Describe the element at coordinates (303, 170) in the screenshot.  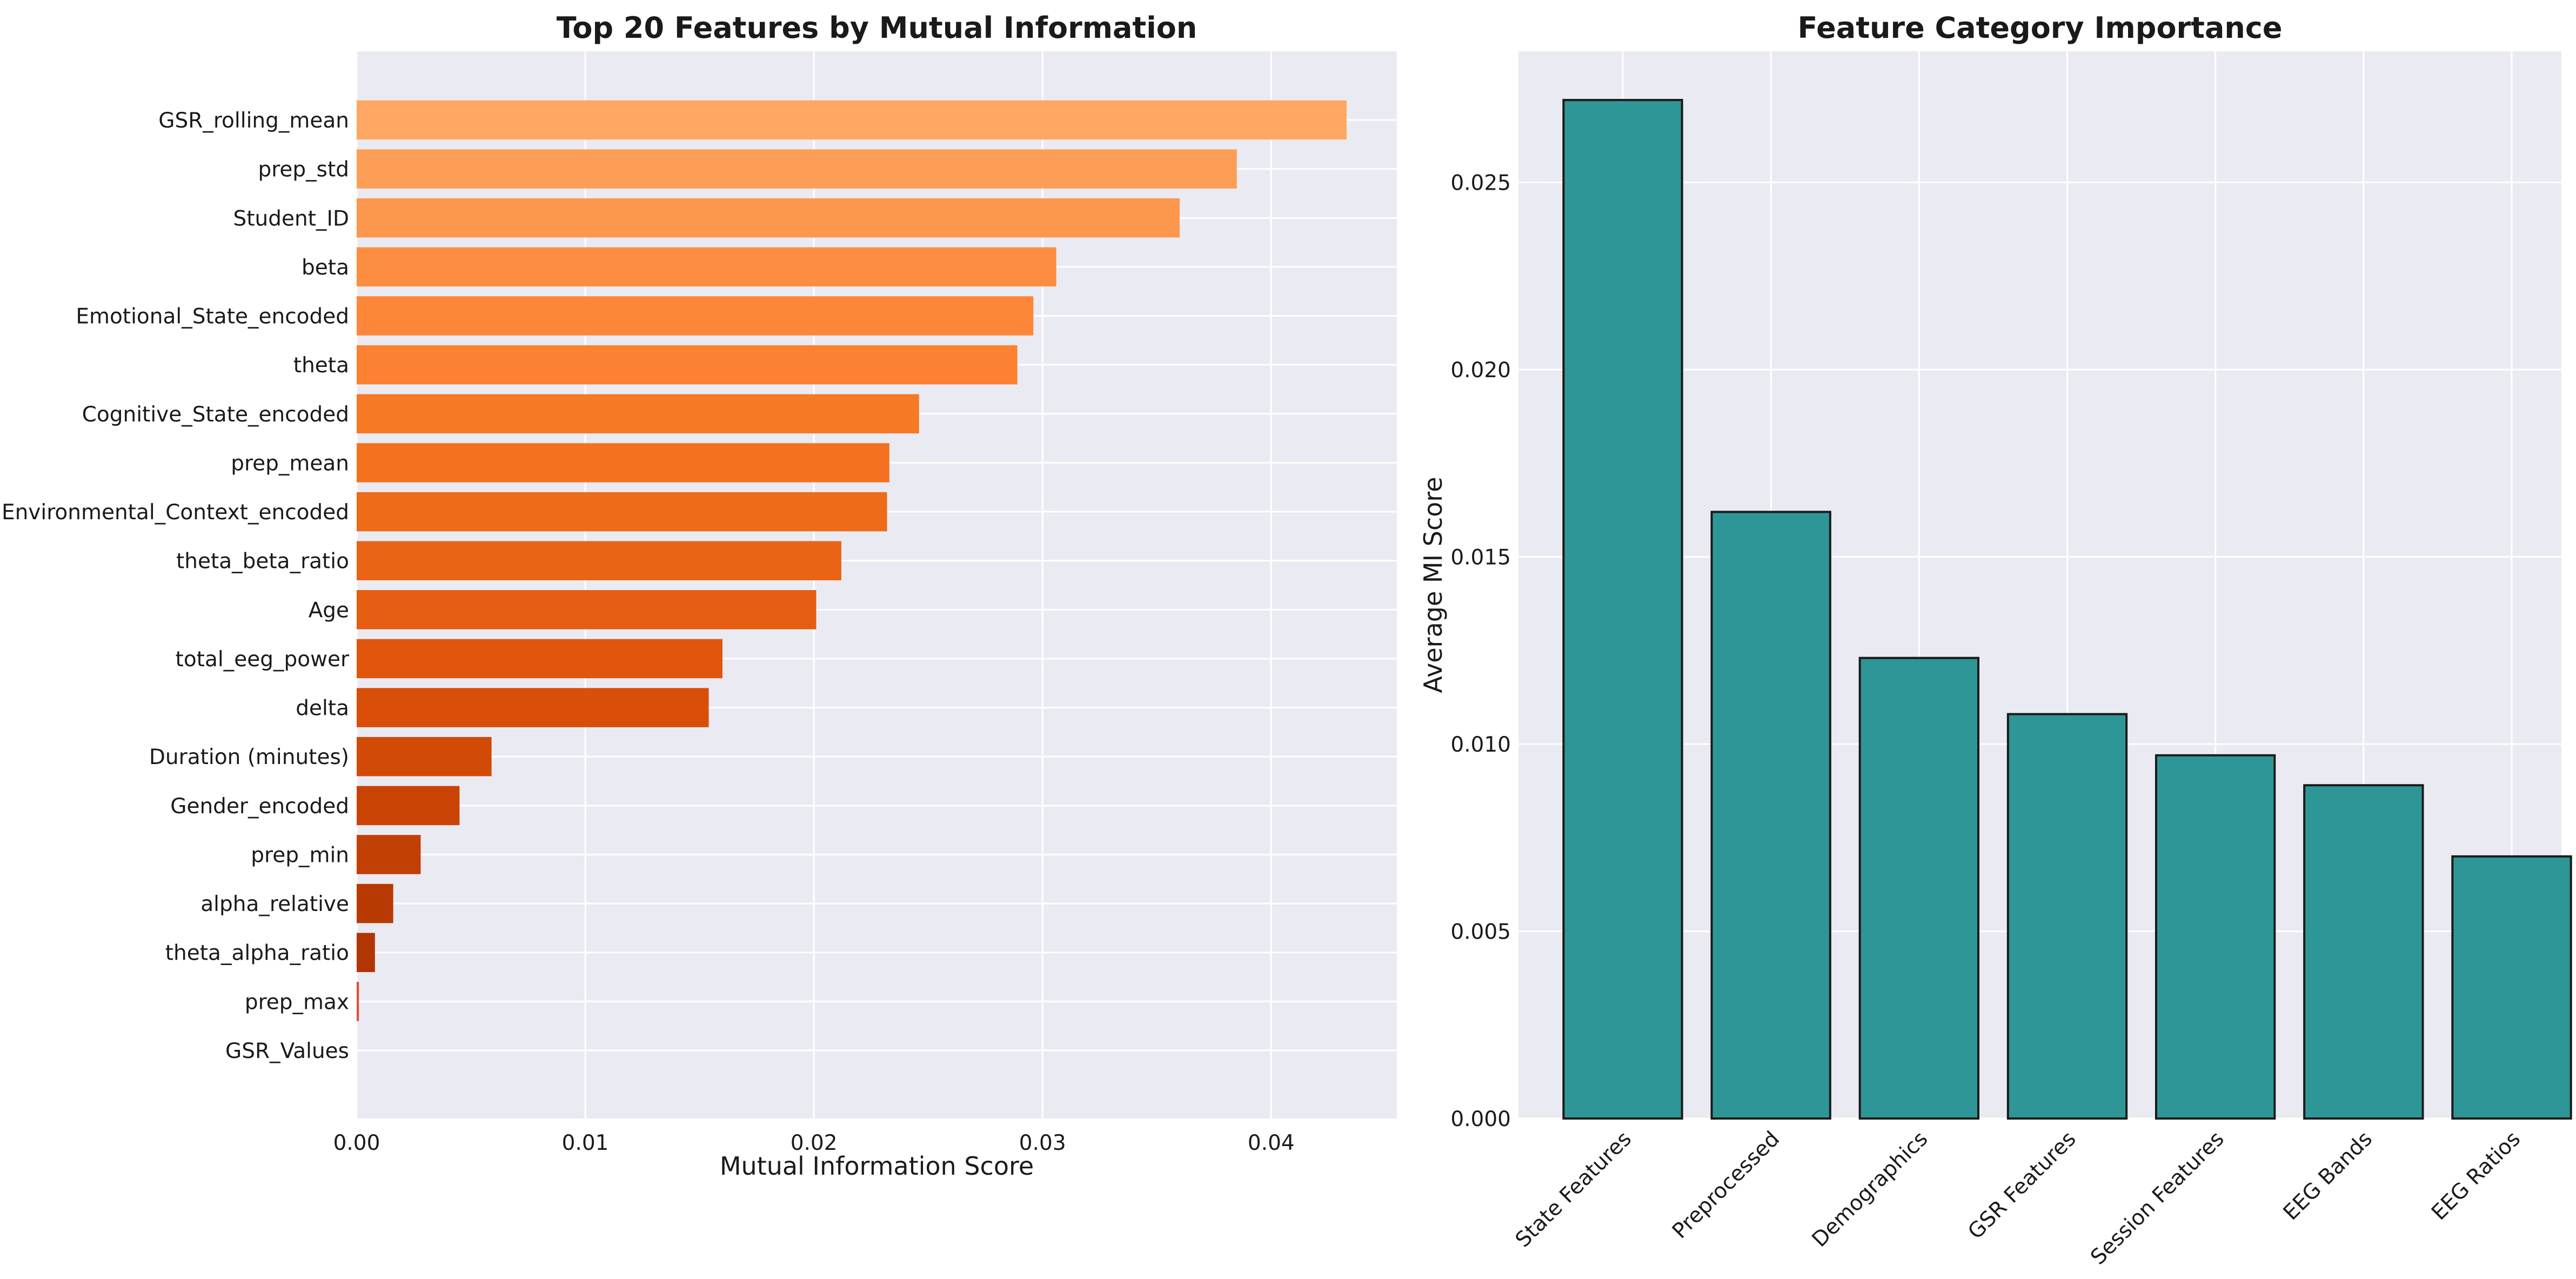
I see `left-category-label: prep_std` at that location.